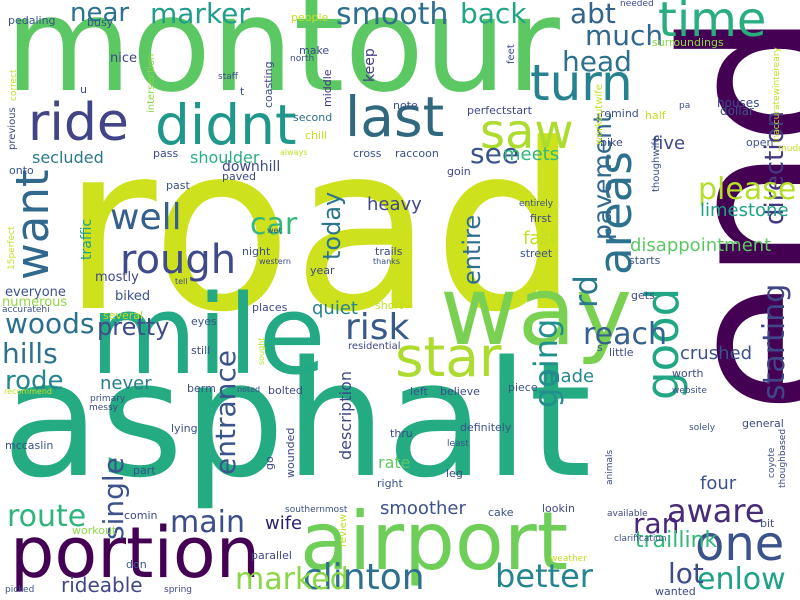  What do you see at coordinates (744, 210) in the screenshot?
I see `word-limestone: limestone` at bounding box center [744, 210].